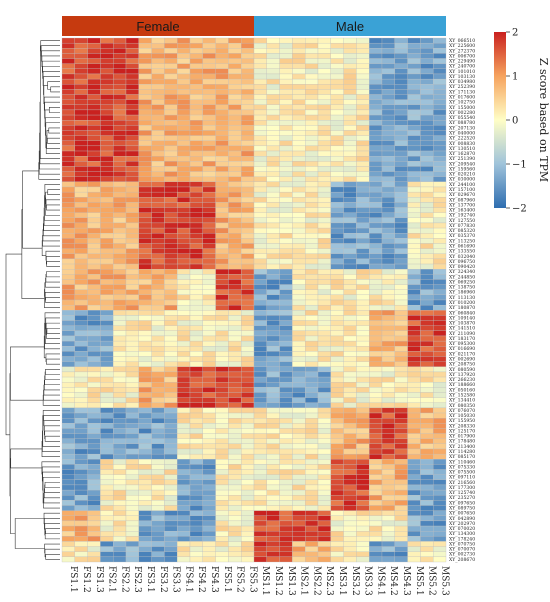 The height and width of the screenshot is (602, 550). I want to click on row-label: XY_127550, so click(462, 221).